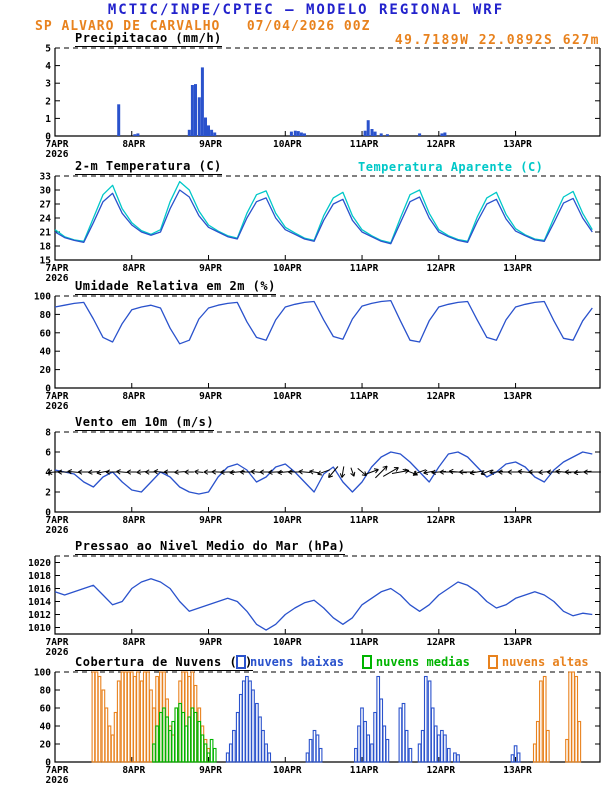 Image resolution: width=612 pixels, height=792 pixels. I want to click on cloud-legend: nuvens baixas nuvens medias nuvens altas, so click(412, 662).